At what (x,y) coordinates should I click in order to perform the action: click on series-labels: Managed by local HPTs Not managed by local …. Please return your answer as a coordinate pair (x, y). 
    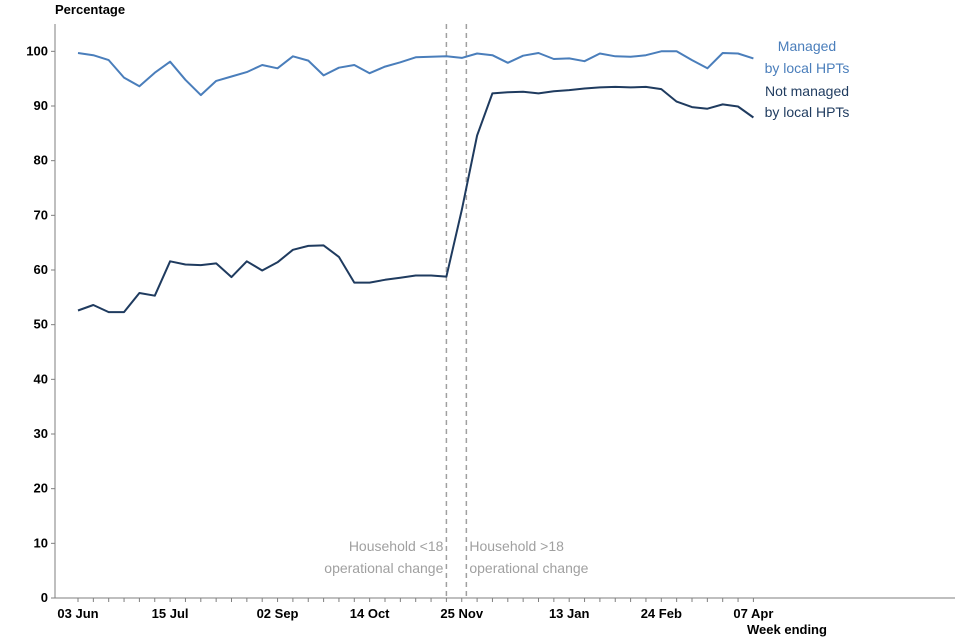
    Looking at the image, I should click on (807, 79).